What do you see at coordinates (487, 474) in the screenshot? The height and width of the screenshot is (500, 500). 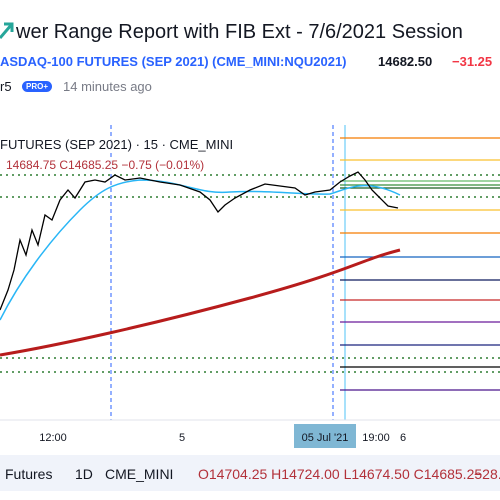 I see `bottom-change: −28.5` at bounding box center [487, 474].